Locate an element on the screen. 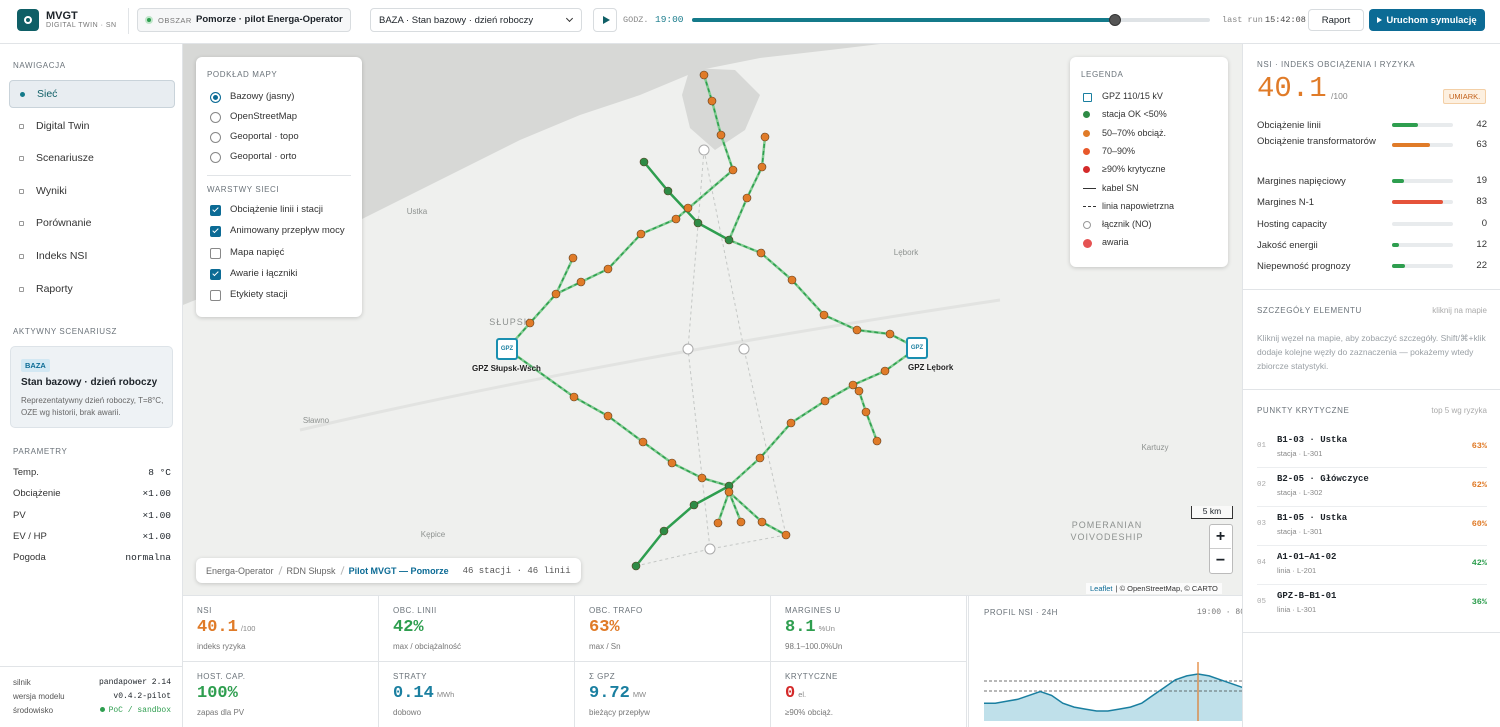 The width and height of the screenshot is (1500, 727). switch is located at coordinates (688, 349).